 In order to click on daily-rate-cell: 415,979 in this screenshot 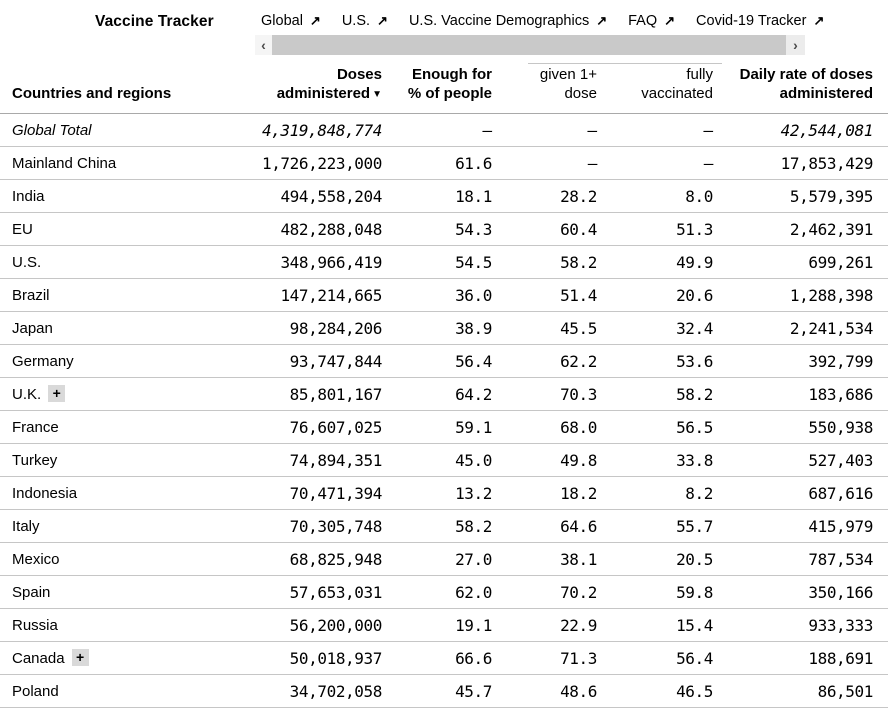, I will do `click(800, 526)`.